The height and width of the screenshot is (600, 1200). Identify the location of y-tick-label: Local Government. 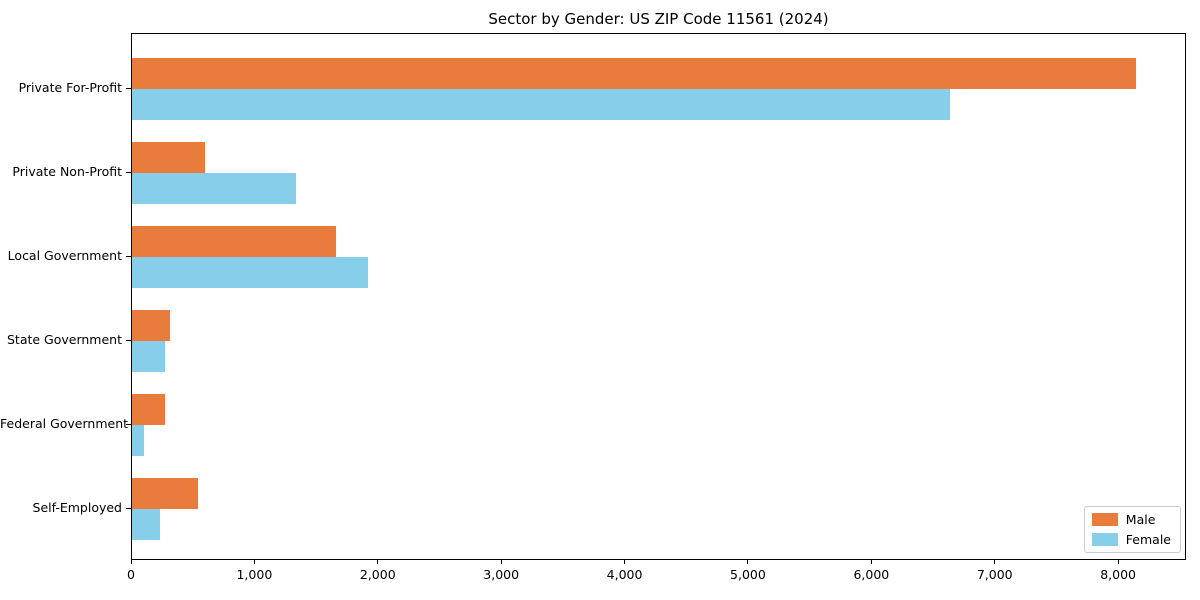
(64, 255).